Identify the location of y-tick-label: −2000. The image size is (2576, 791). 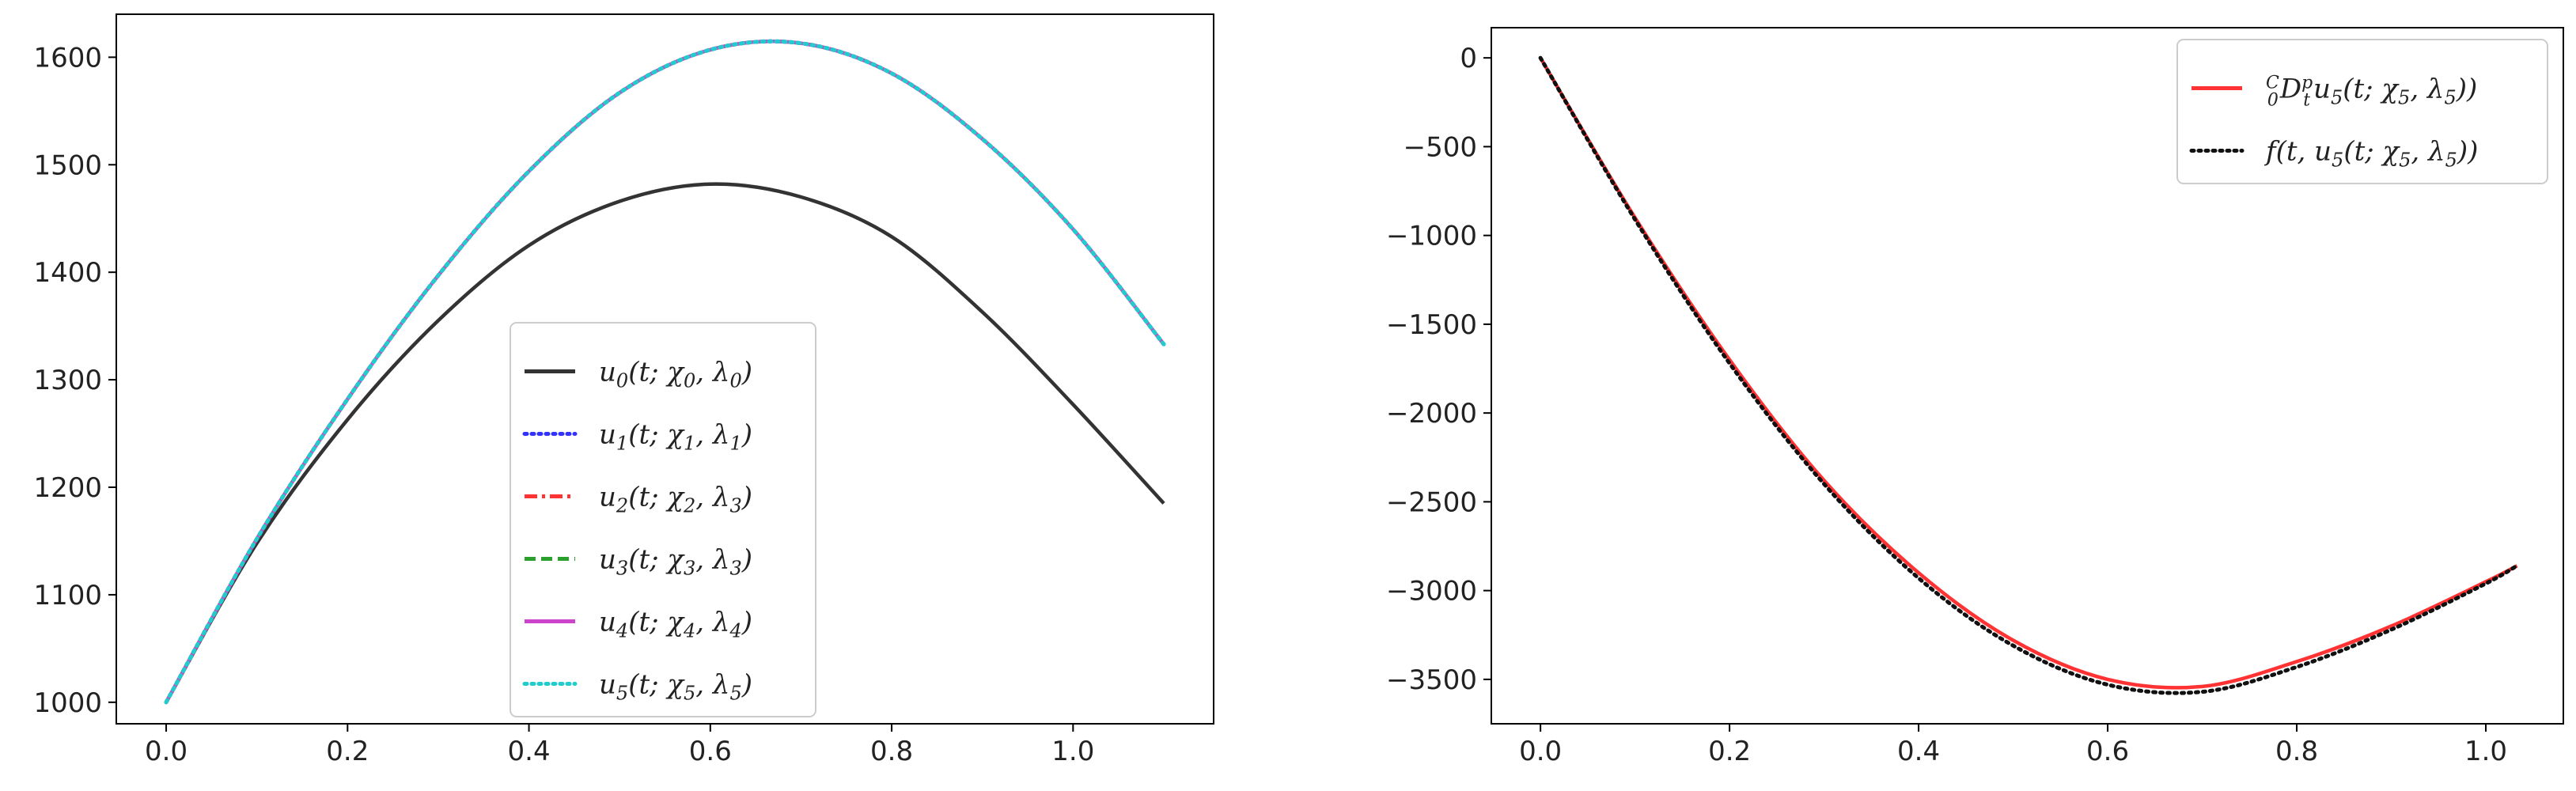
(1431, 414).